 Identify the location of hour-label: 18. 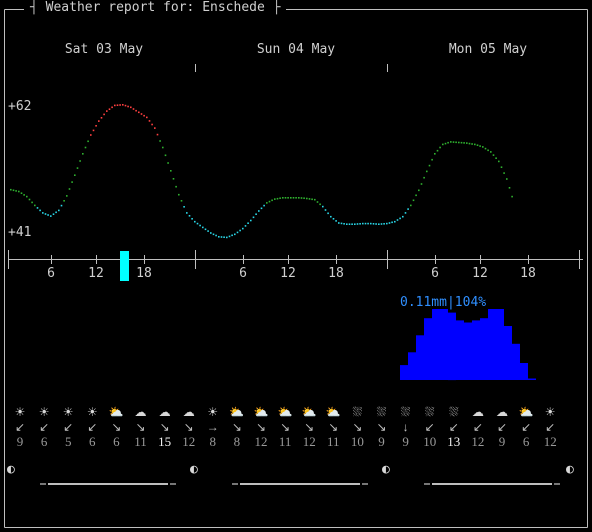
(528, 273).